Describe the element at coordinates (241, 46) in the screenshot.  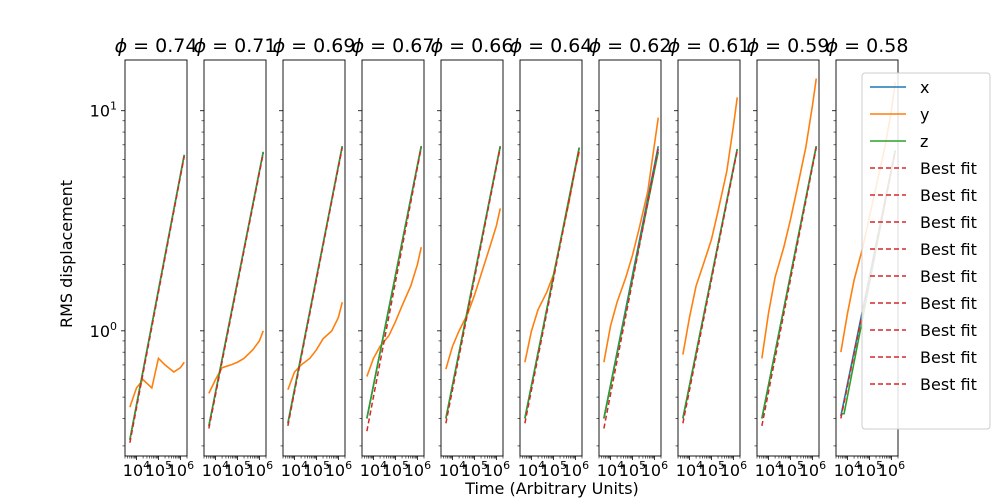
I see `panel-title-value: = 0.71` at that location.